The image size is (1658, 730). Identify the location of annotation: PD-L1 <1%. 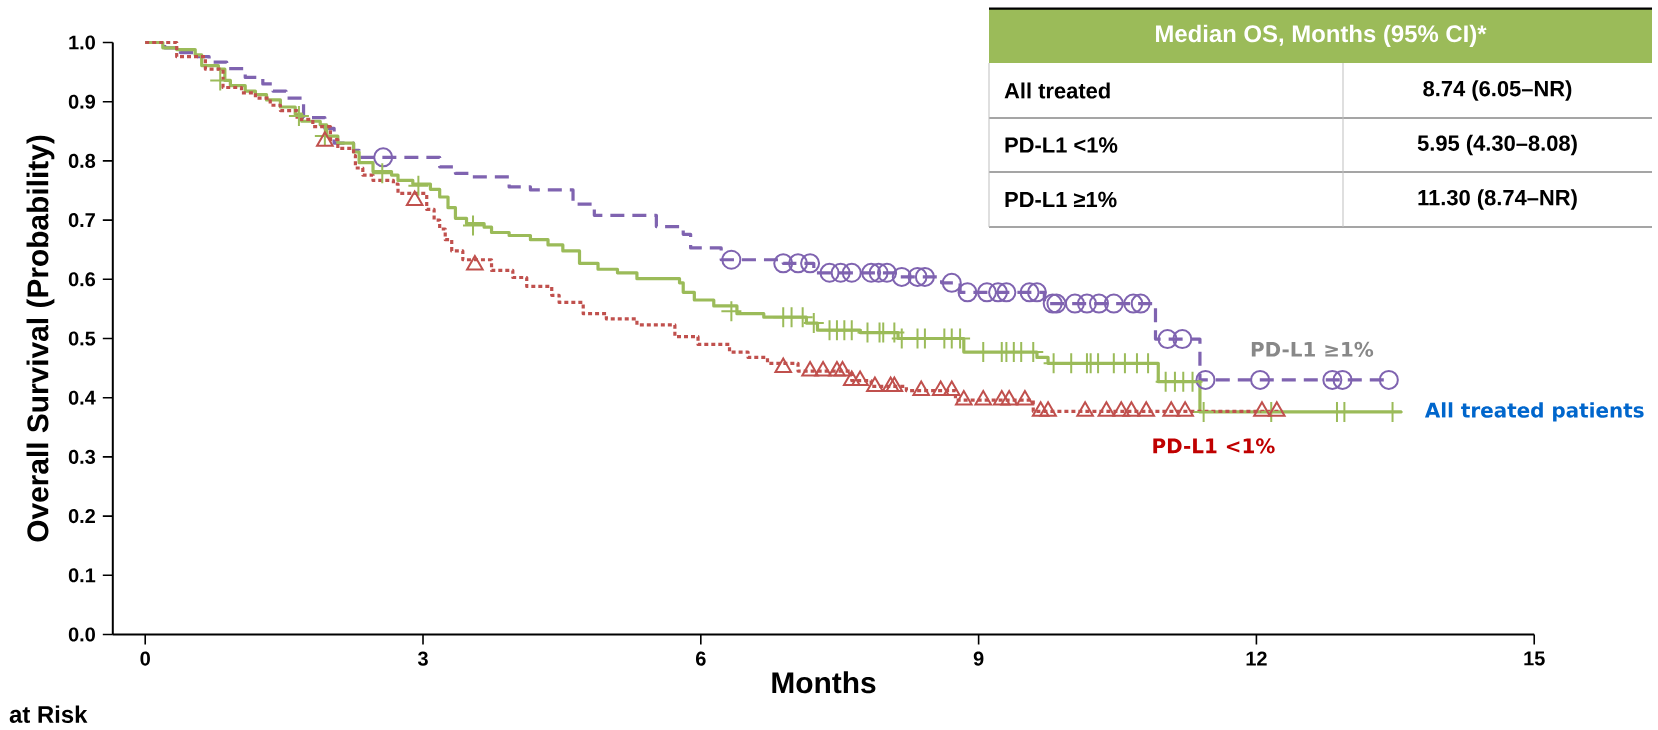
(1061, 145).